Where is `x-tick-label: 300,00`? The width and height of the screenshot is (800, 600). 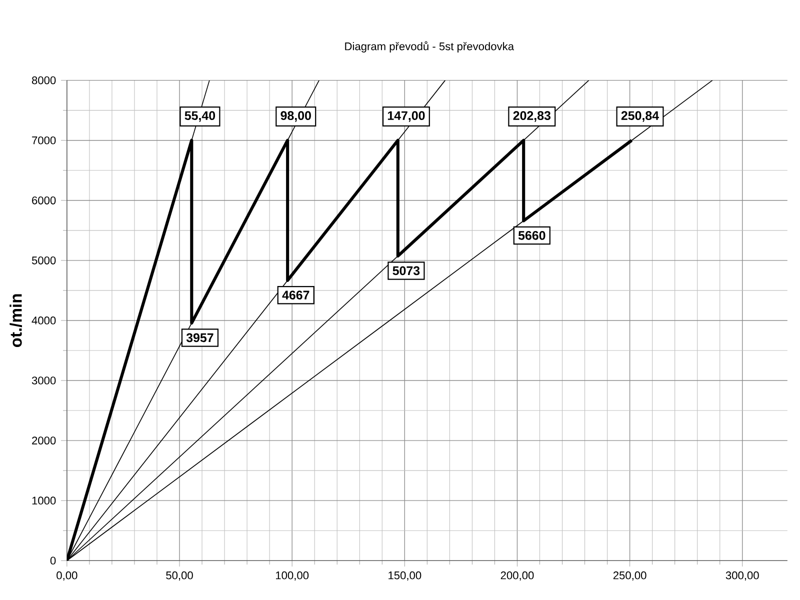
x-tick-label: 300,00 is located at coordinates (742, 576).